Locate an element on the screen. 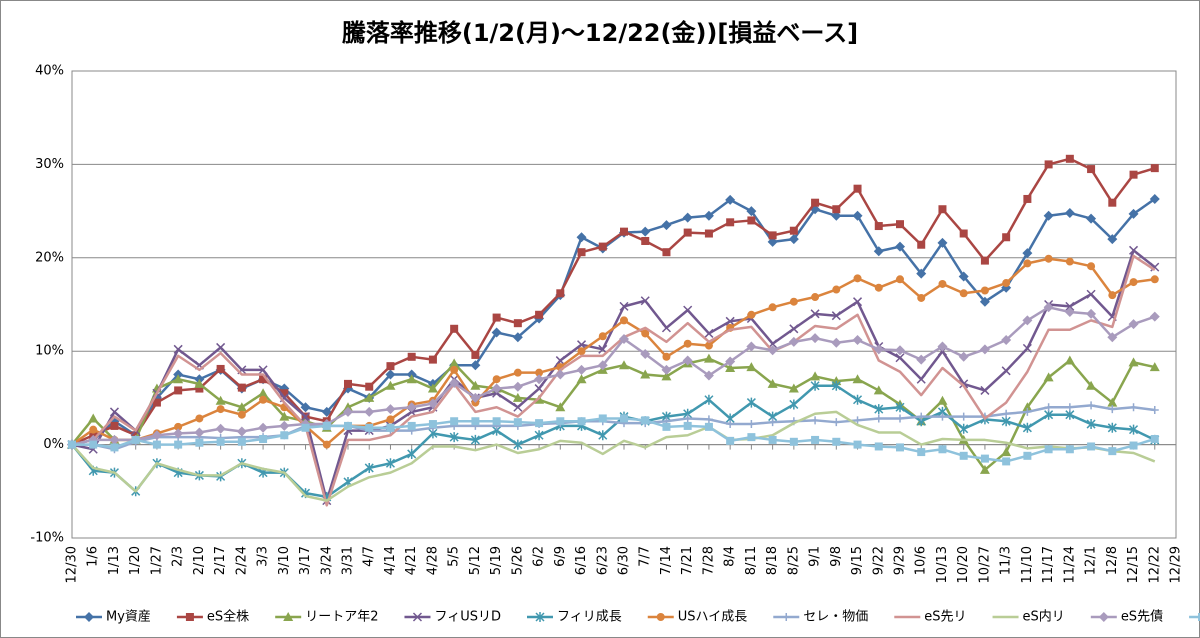  x-tick-label: 4/7 is located at coordinates (369, 556).